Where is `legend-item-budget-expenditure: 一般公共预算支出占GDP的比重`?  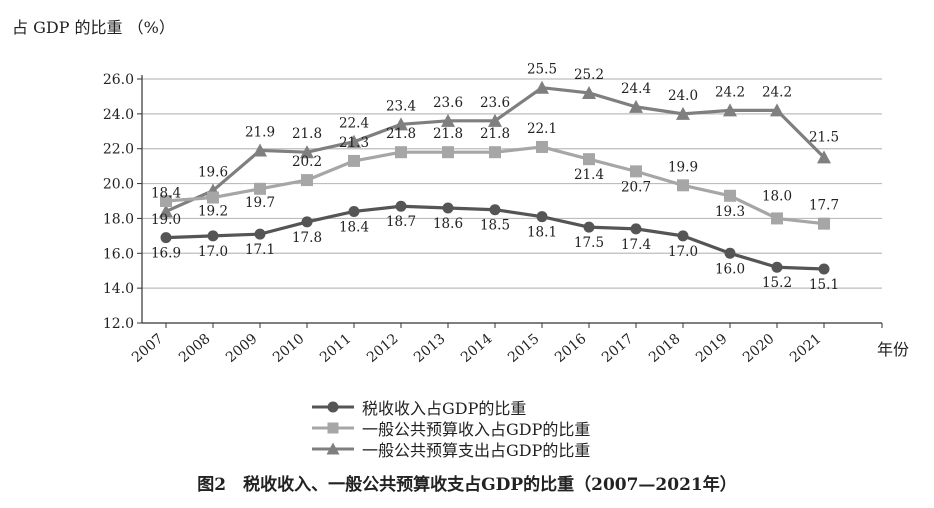
legend-item-budget-expenditure: 一般公共预算支出占GDP的比重 is located at coordinates (450, 449).